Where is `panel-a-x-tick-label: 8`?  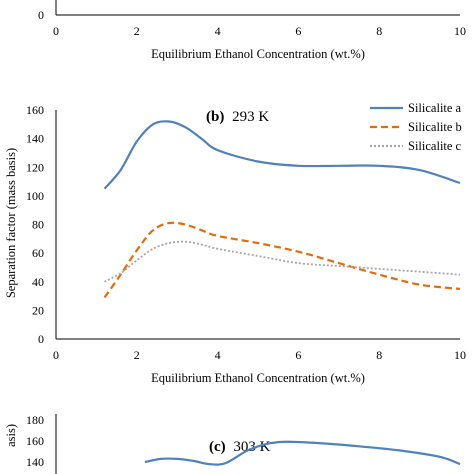
panel-a-x-tick-label: 8 is located at coordinates (379, 31).